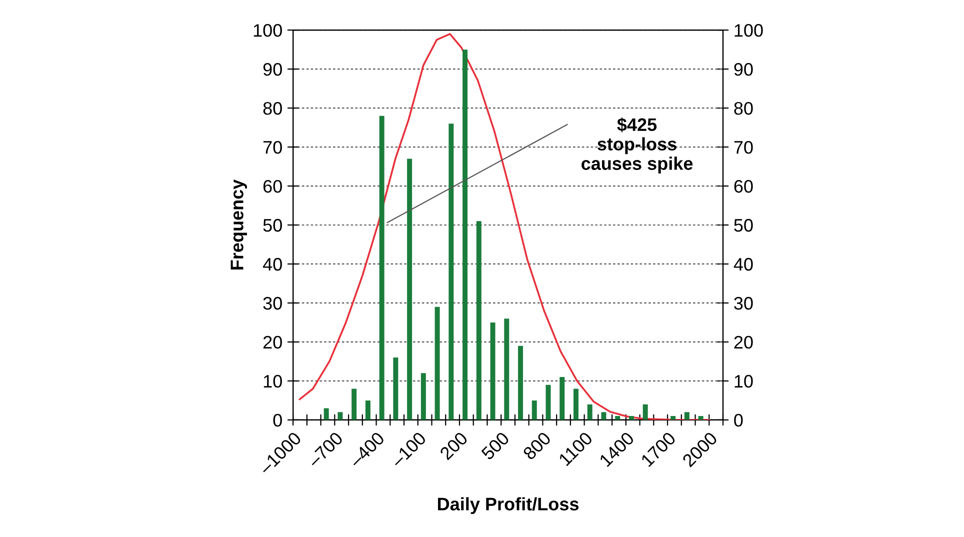 Image resolution: width=964 pixels, height=537 pixels. I want to click on y2-tick-label: 90, so click(743, 69).